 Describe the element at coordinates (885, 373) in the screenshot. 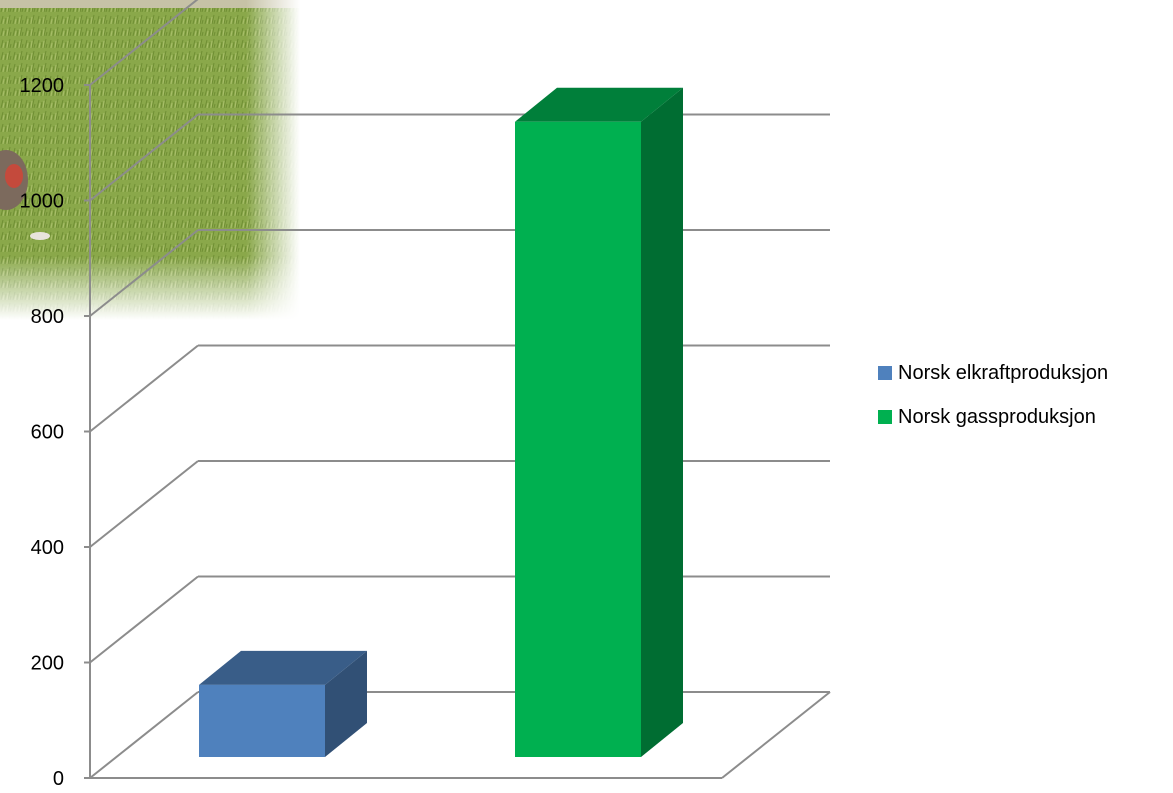

I see `legend-swatch-elkraft` at that location.